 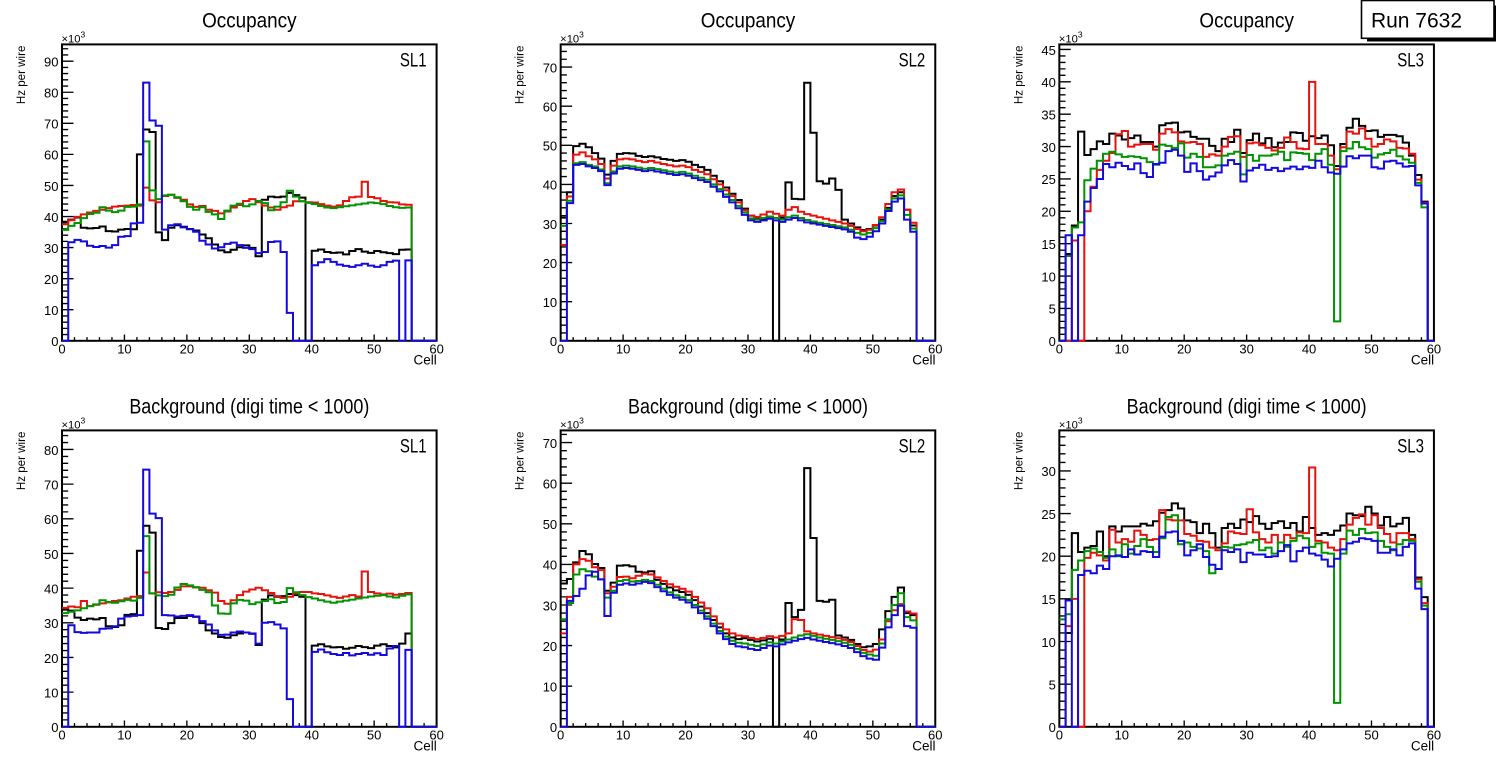 I want to click on svg-text: SL2, so click(x=912, y=60).